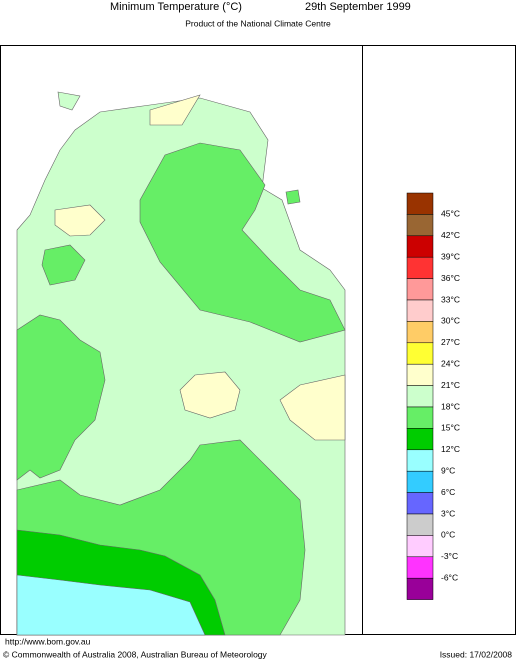  What do you see at coordinates (176, 7) in the screenshot?
I see `title: Minimum Temperature (°C)` at bounding box center [176, 7].